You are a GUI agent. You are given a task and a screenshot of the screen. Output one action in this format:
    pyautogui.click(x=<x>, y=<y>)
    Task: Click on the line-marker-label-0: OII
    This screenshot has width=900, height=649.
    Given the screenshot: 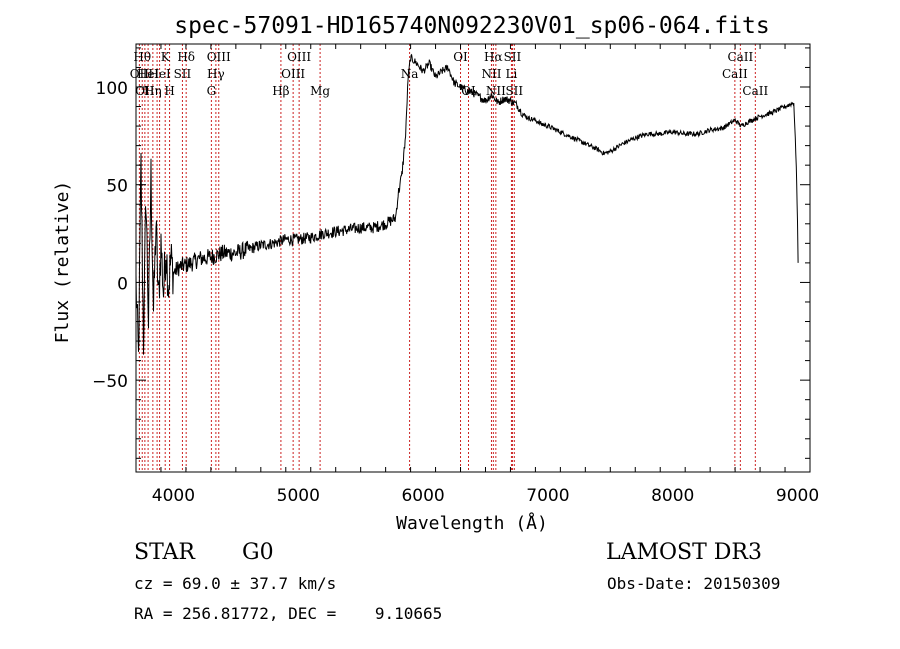 What is the action you would take?
    pyautogui.click(x=140, y=74)
    